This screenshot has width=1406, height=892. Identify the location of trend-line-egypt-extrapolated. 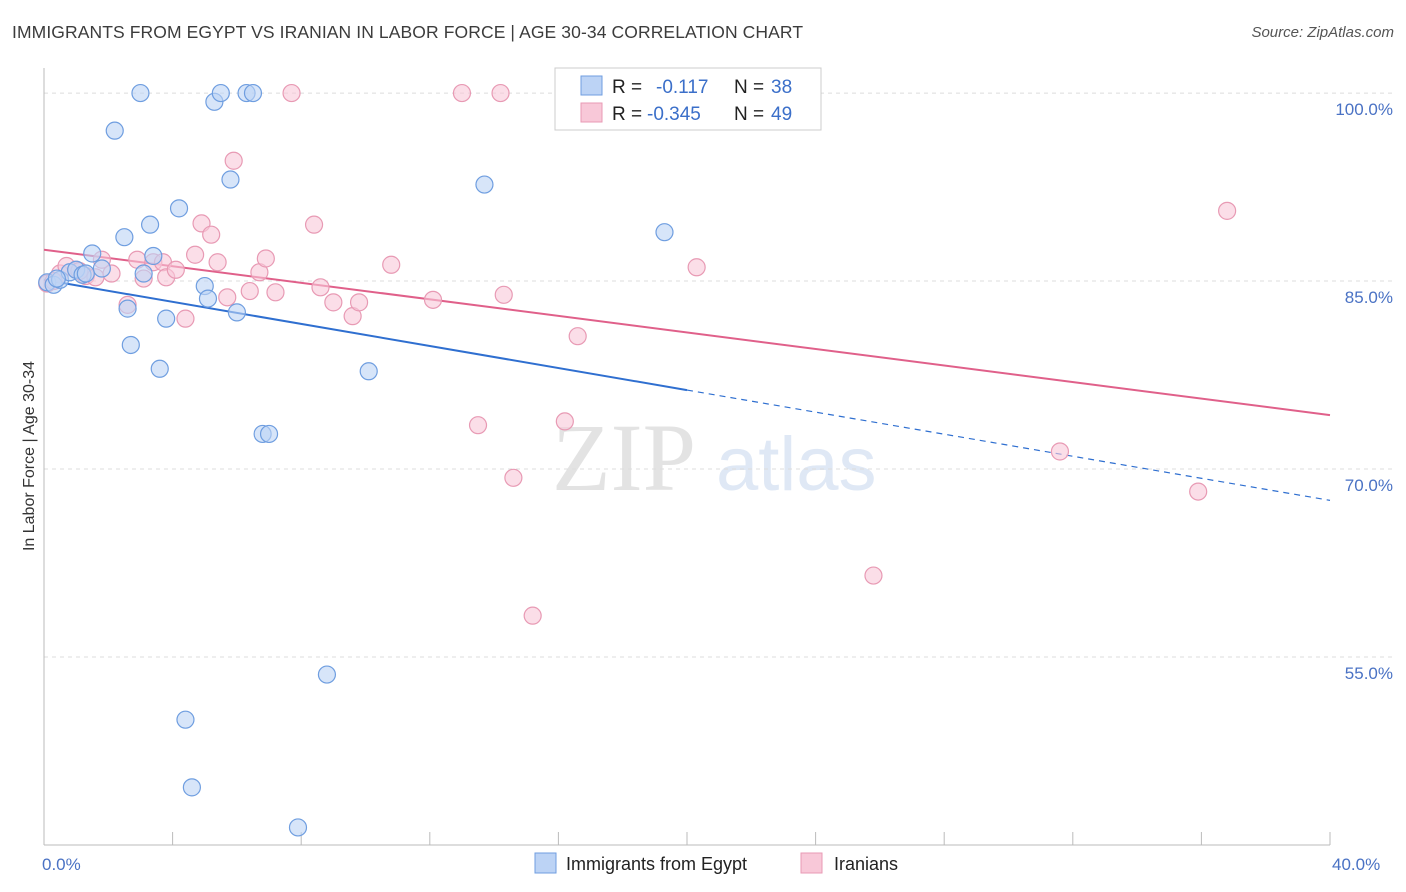
(1008, 445).